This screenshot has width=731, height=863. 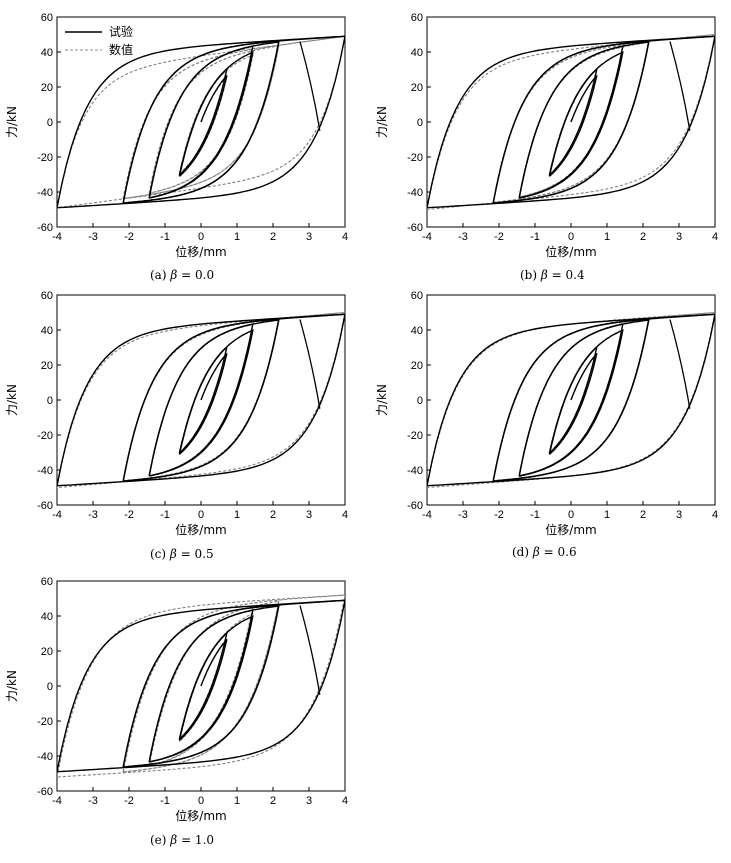 I want to click on plot-e: -4 -3 -2 -1 0 1 2 3 4 -60 -40 -20 0 20 40 60 位移/mm 力/kN, so click(x=176, y=699).